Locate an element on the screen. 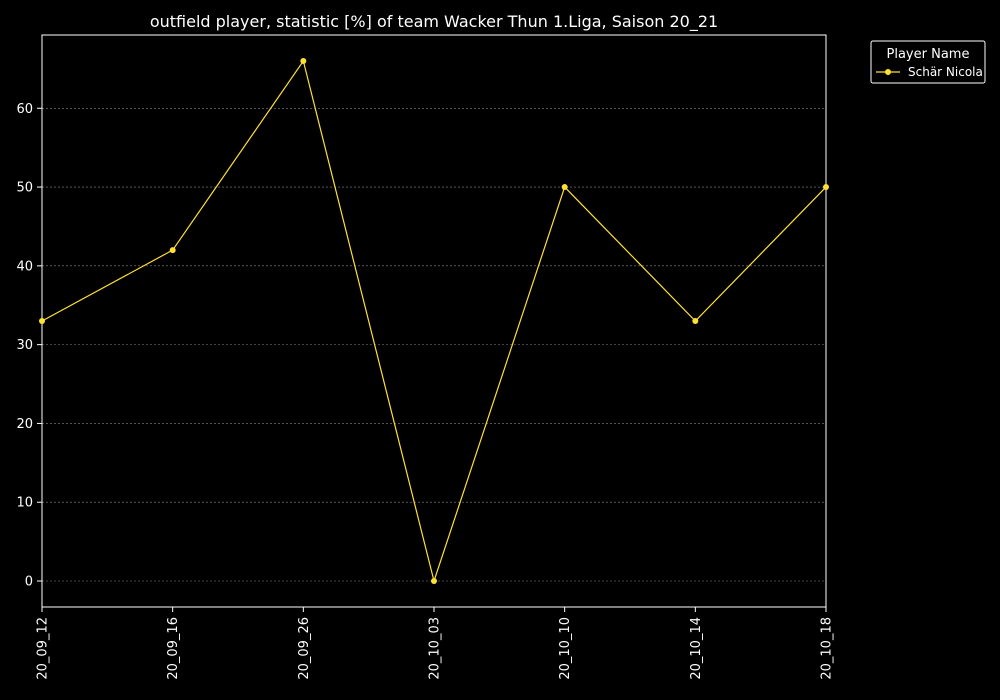 Image resolution: width=1000 pixels, height=700 pixels. x-tick-label: 20_10_10 is located at coordinates (565, 648).